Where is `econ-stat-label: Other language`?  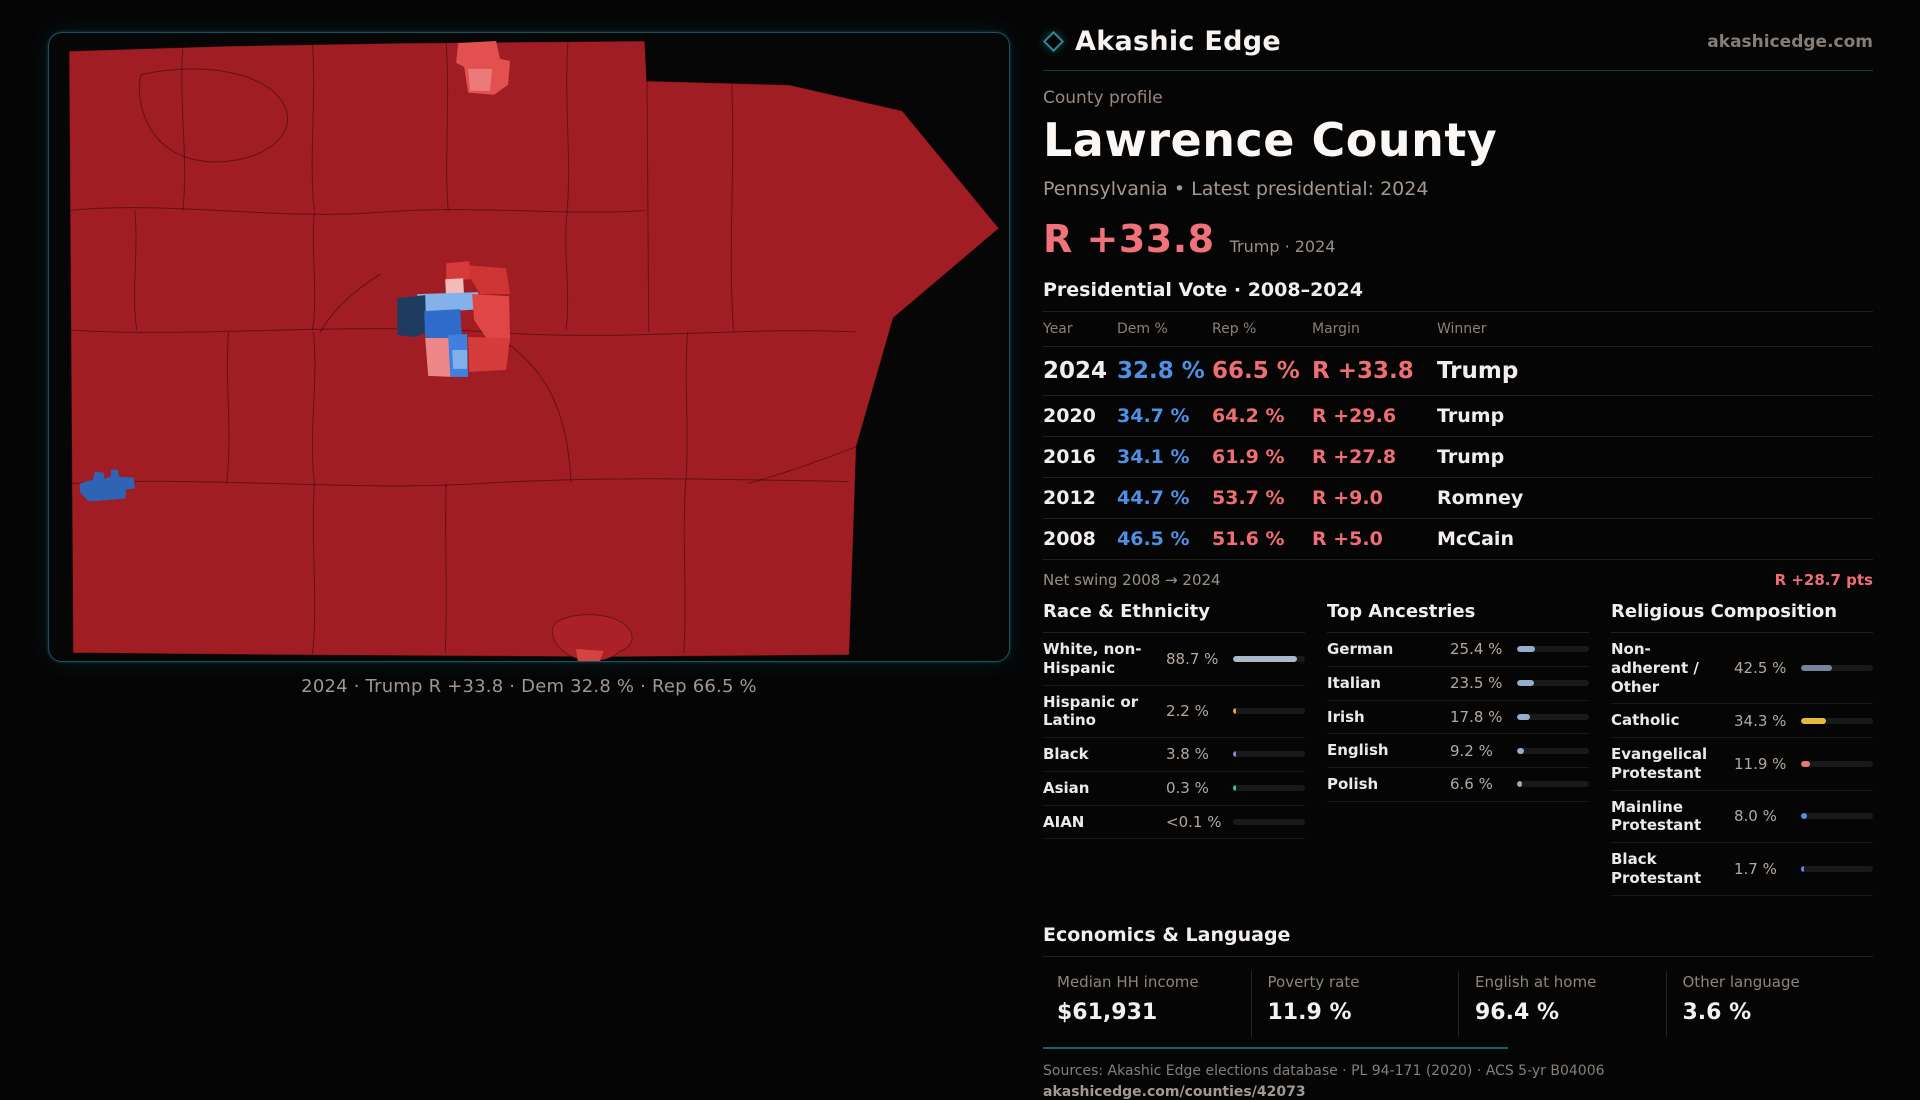
econ-stat-label: Other language is located at coordinates (1741, 981).